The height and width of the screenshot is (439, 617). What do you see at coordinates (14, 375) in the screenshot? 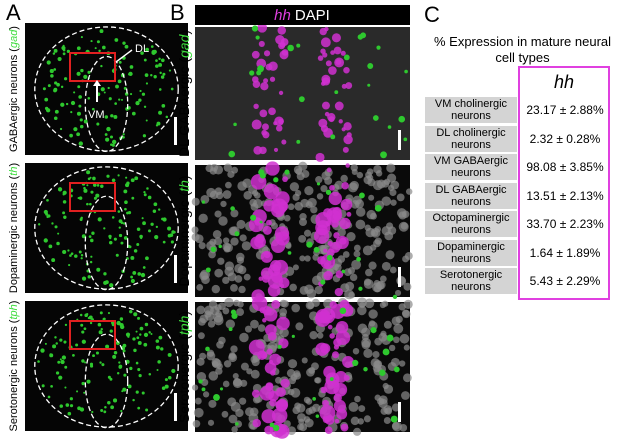
I see `label-text: Serotonergic neurons (` at bounding box center [14, 375].